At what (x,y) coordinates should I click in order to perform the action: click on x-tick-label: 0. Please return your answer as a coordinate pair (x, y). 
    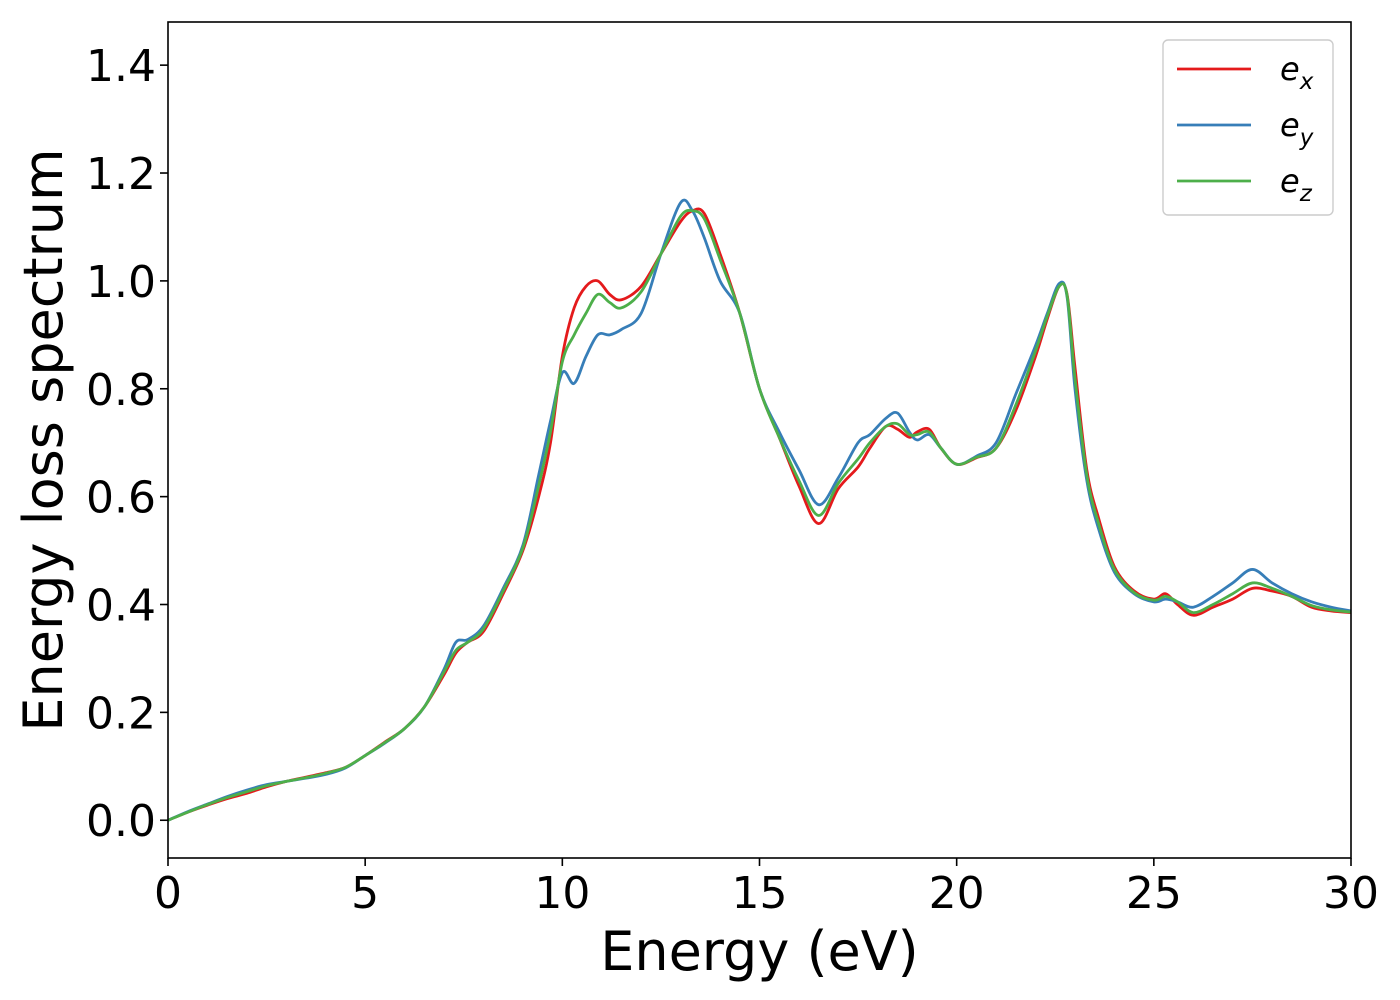
    Looking at the image, I should click on (168, 893).